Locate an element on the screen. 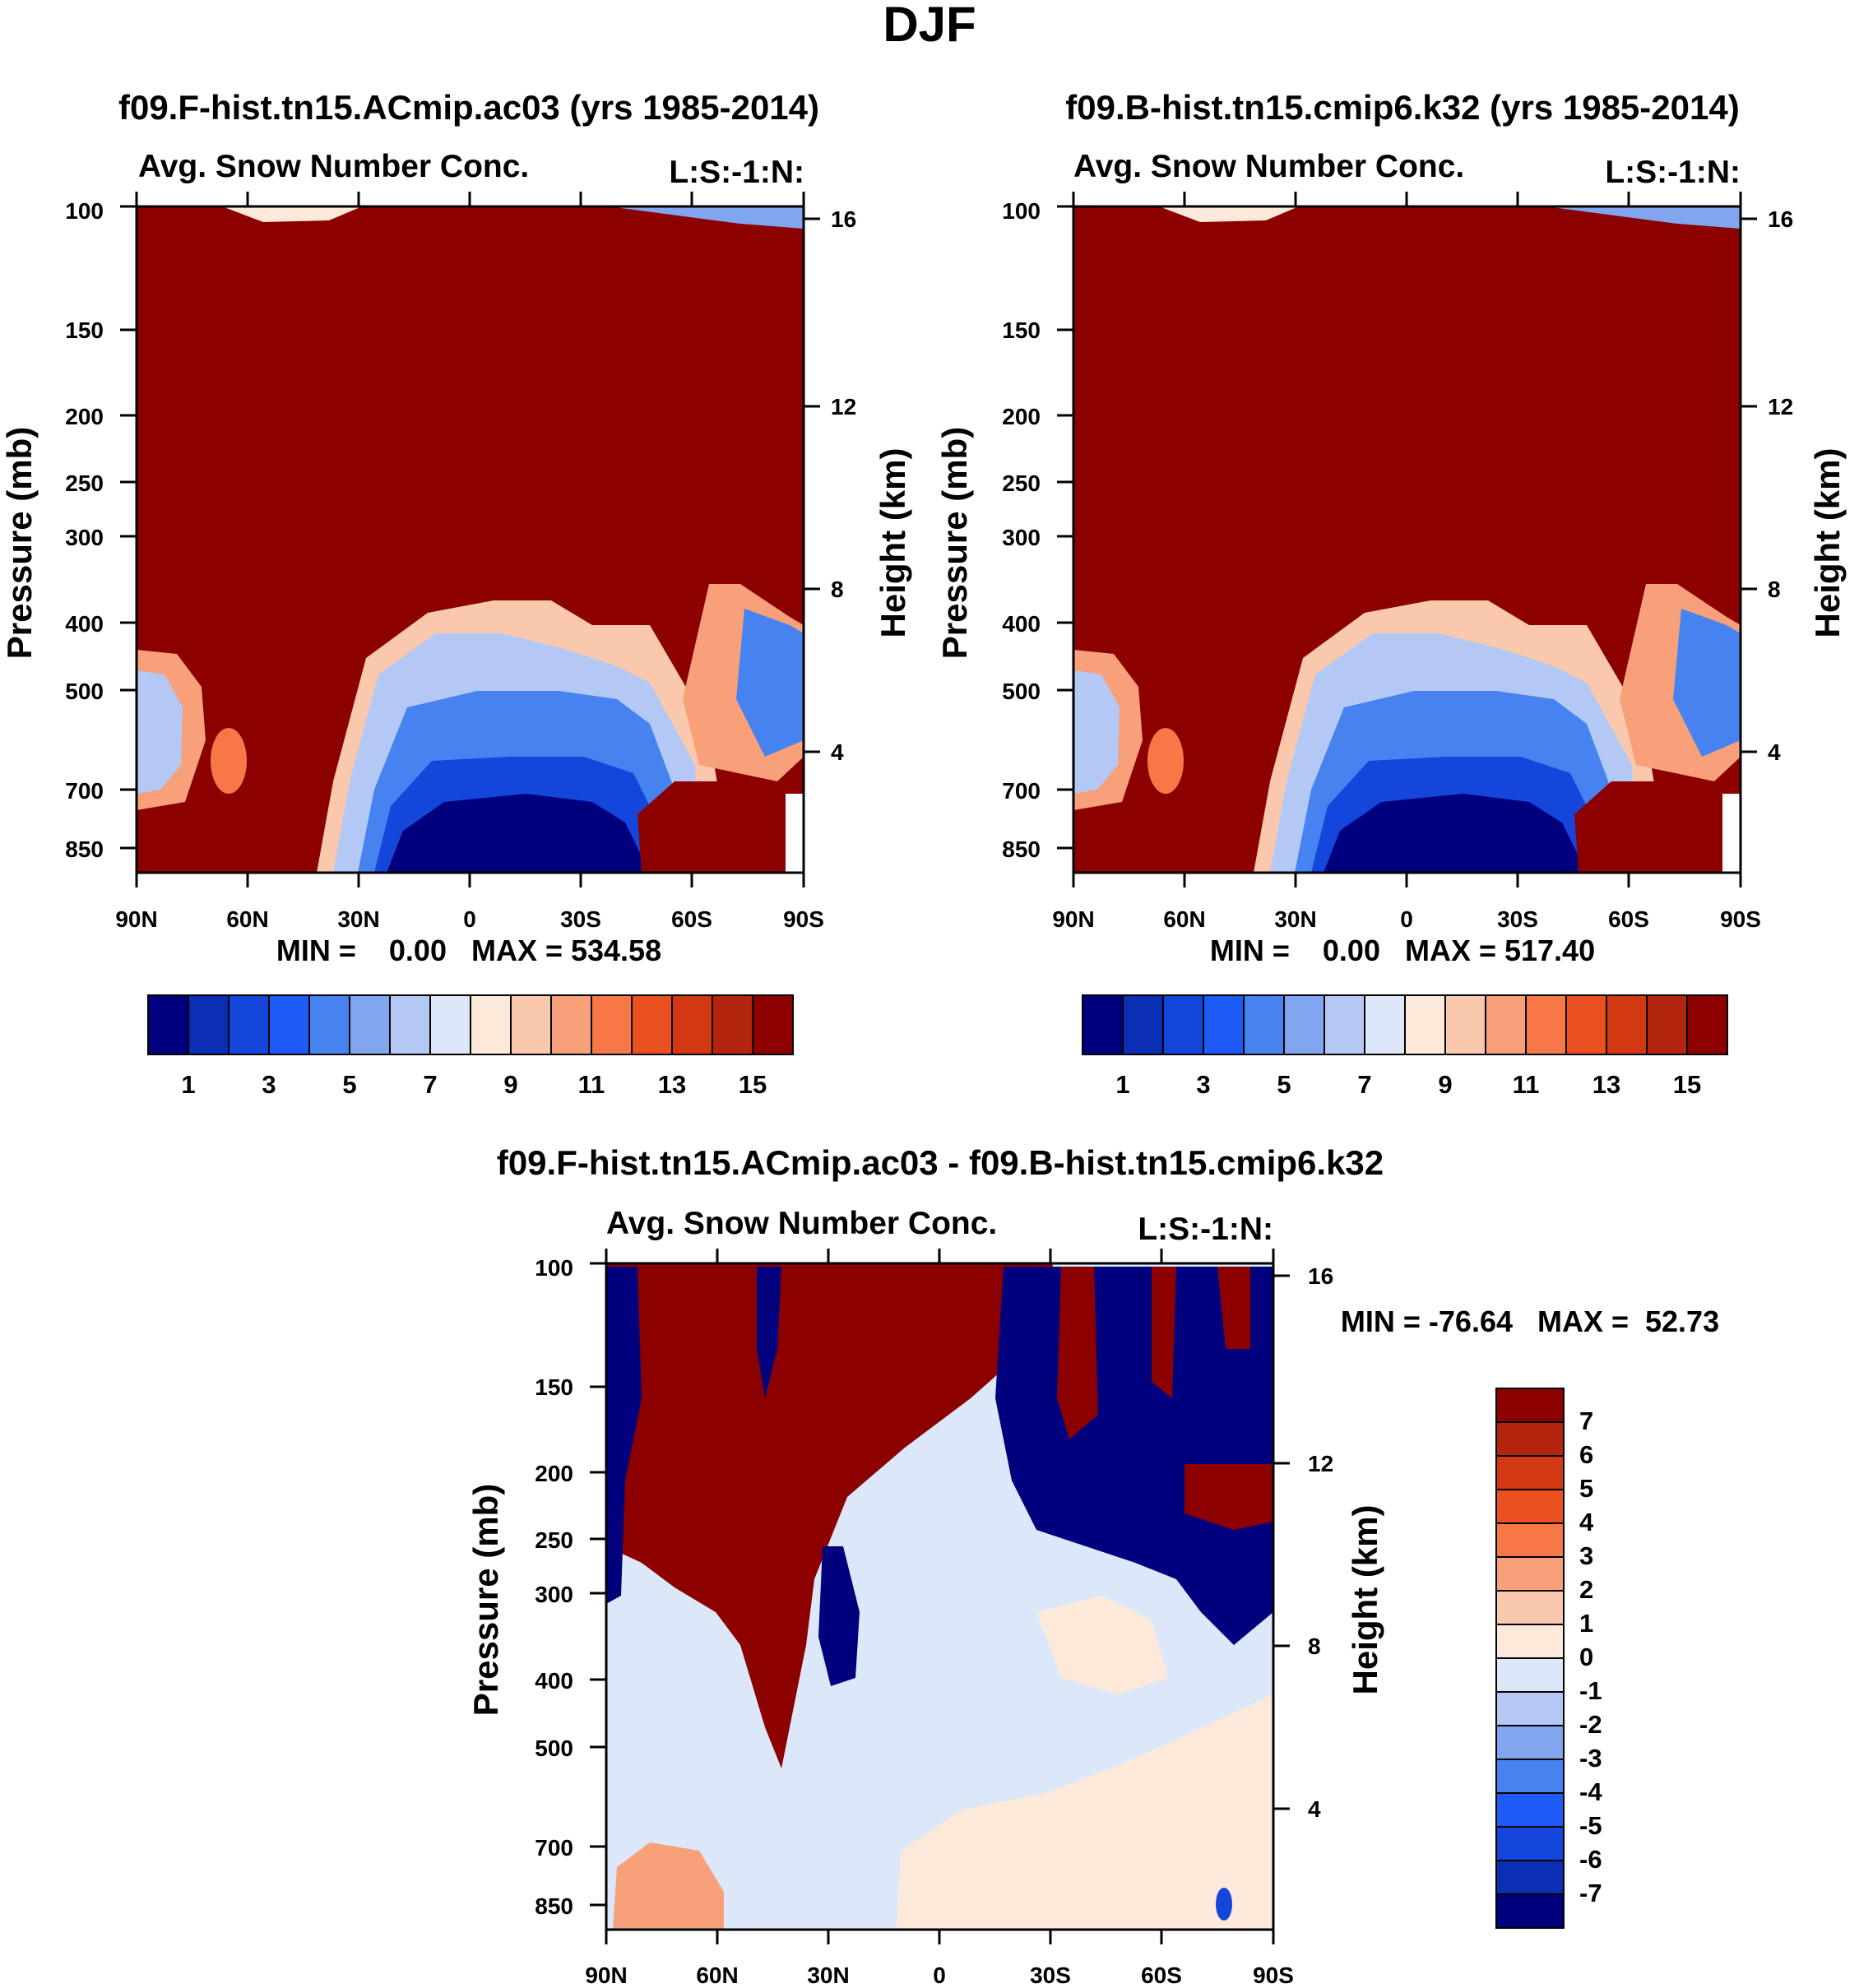 This screenshot has width=1859, height=1988. diff-min-max: MIN = -76.64 MAX = 52.73 is located at coordinates (1530, 1321).